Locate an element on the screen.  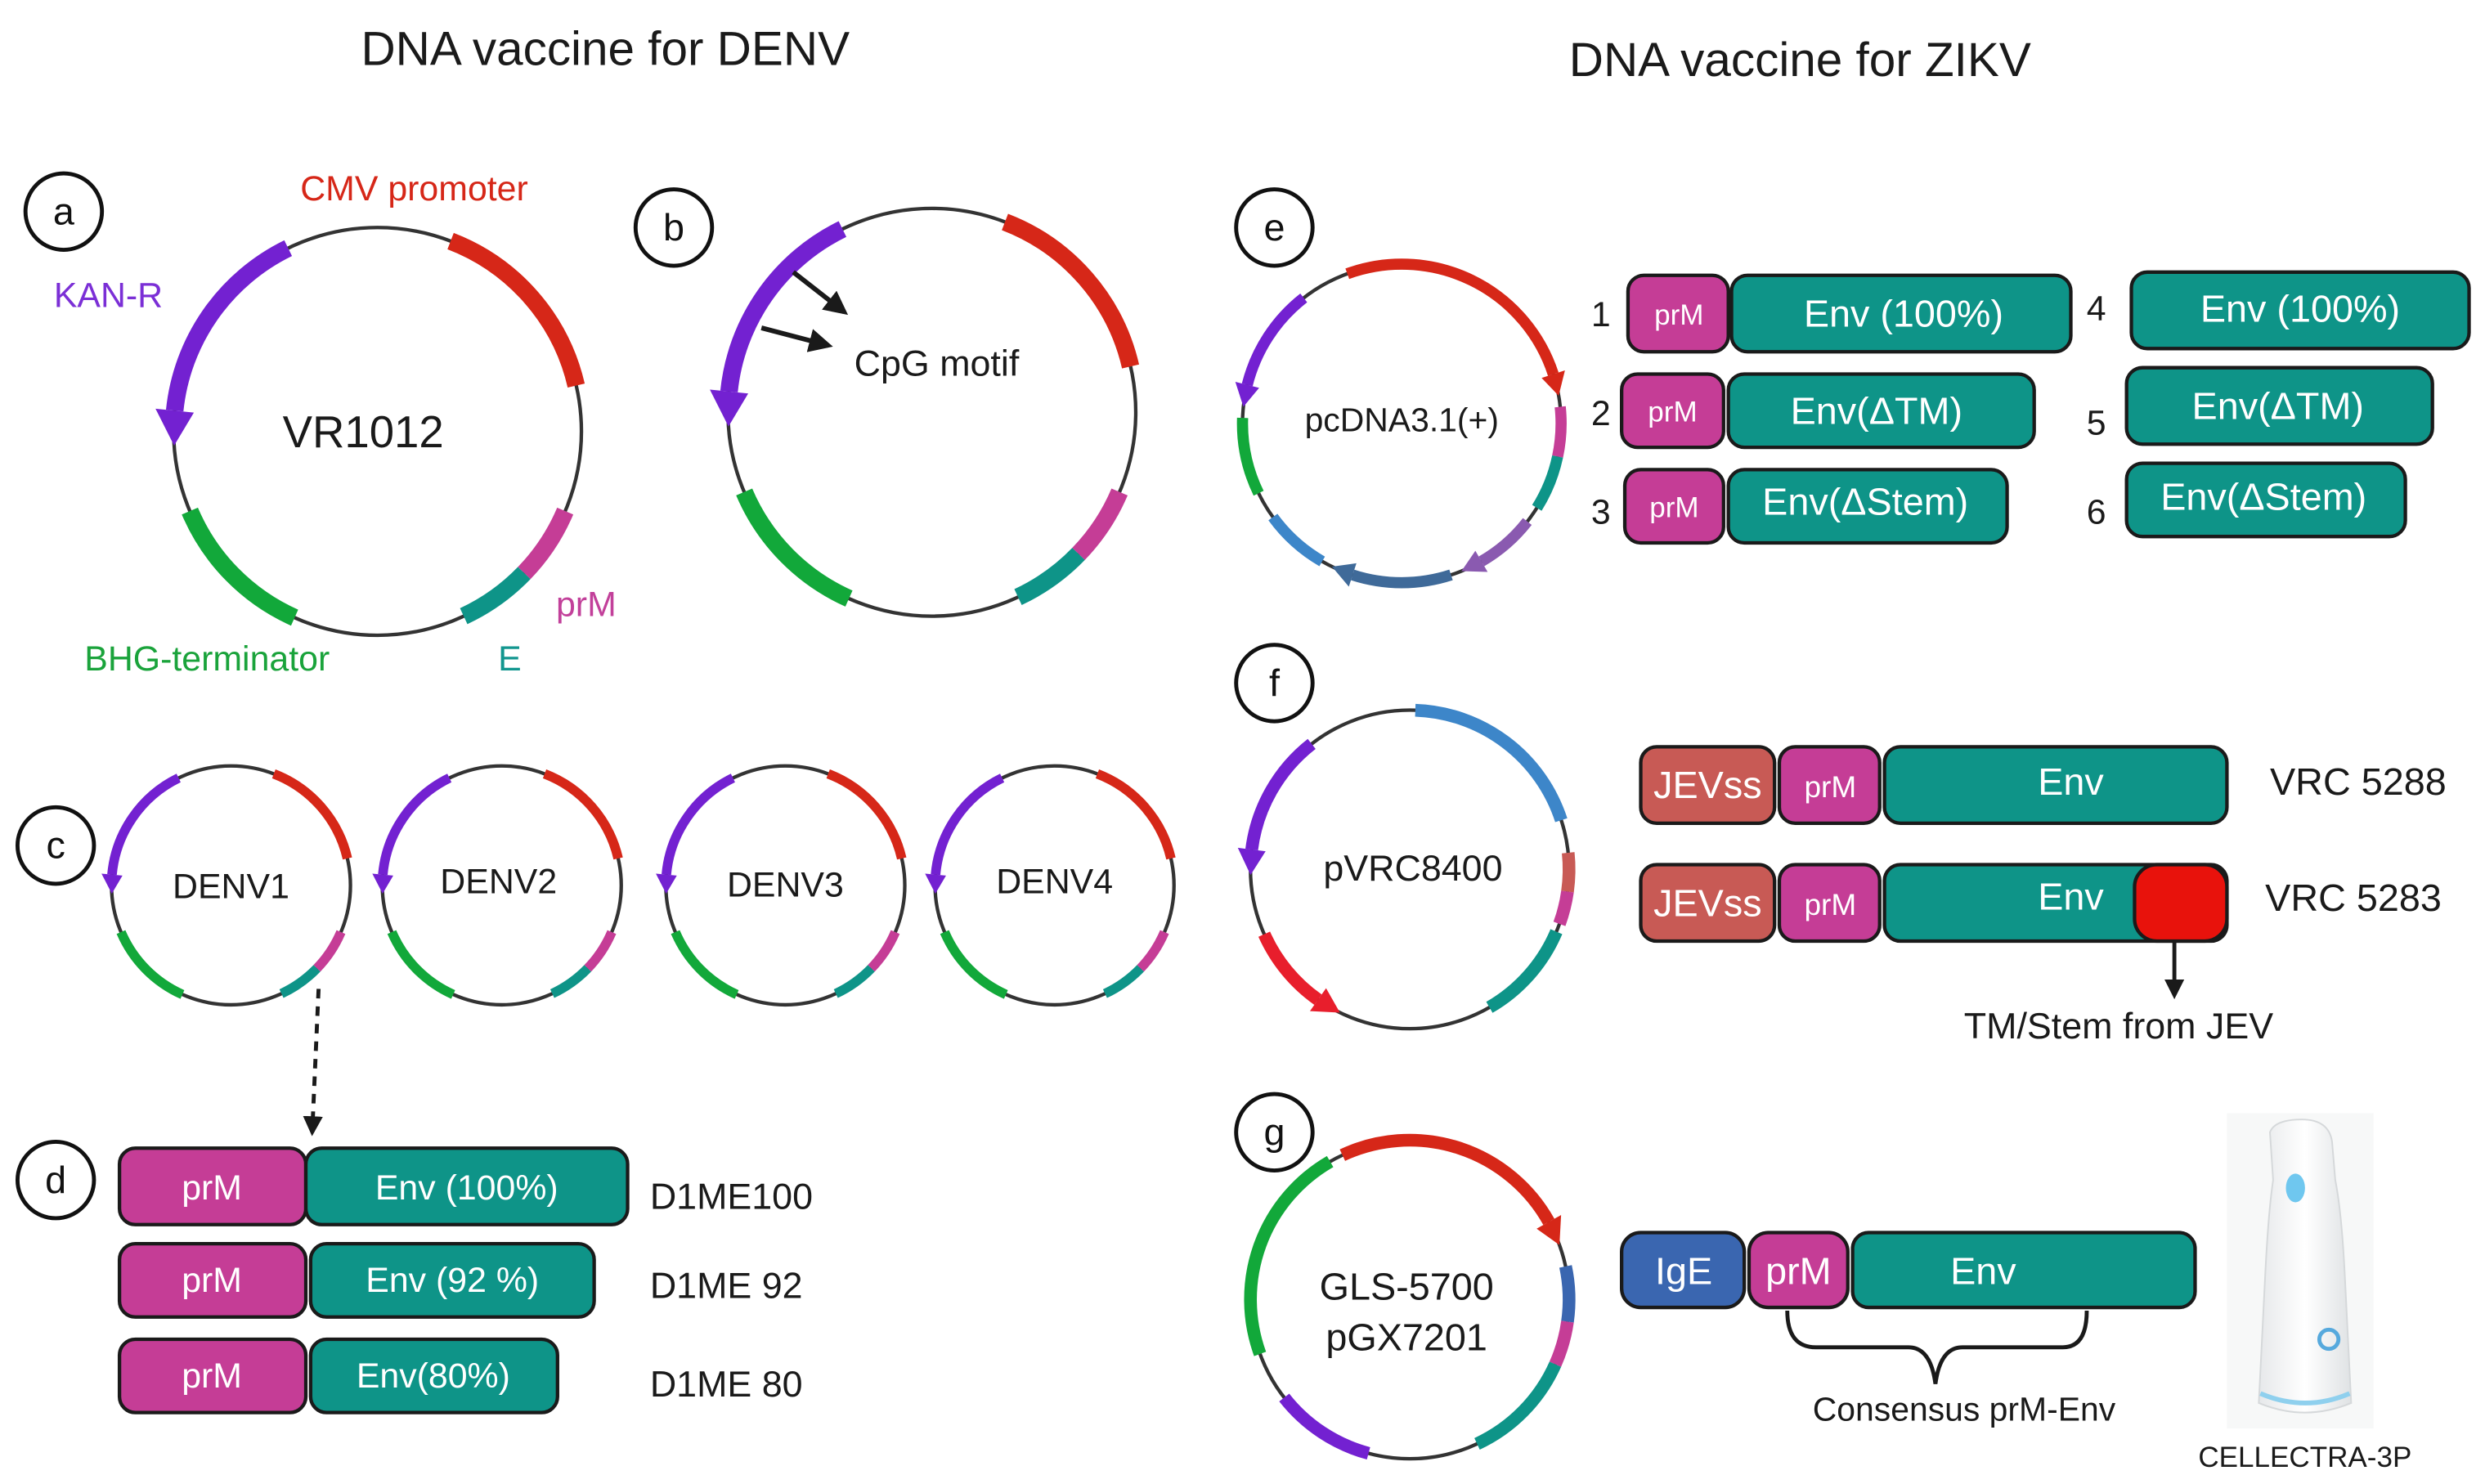
plasmid-pvrc8400 is located at coordinates (1407, 867).